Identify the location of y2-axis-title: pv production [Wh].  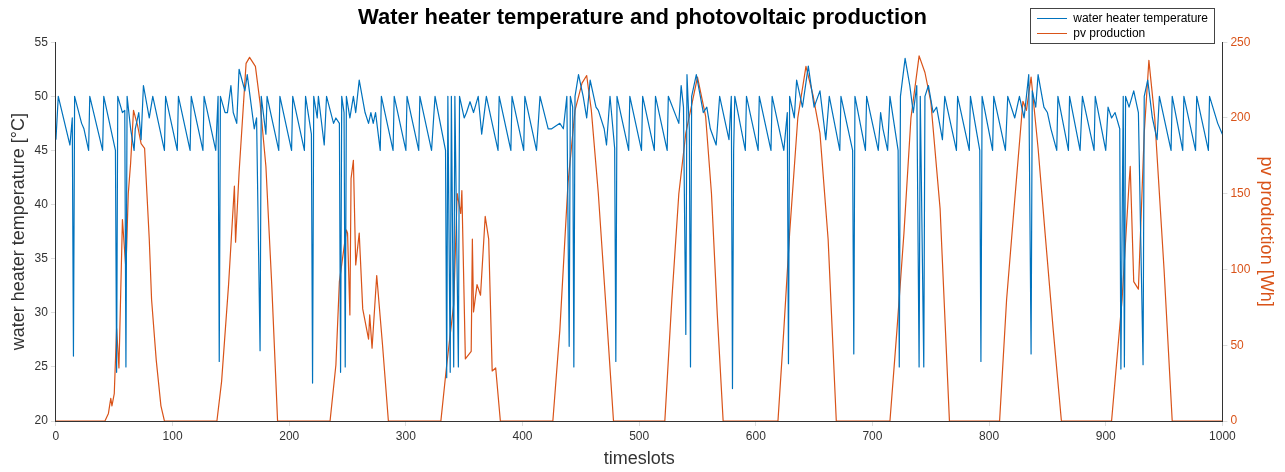
(1267, 231).